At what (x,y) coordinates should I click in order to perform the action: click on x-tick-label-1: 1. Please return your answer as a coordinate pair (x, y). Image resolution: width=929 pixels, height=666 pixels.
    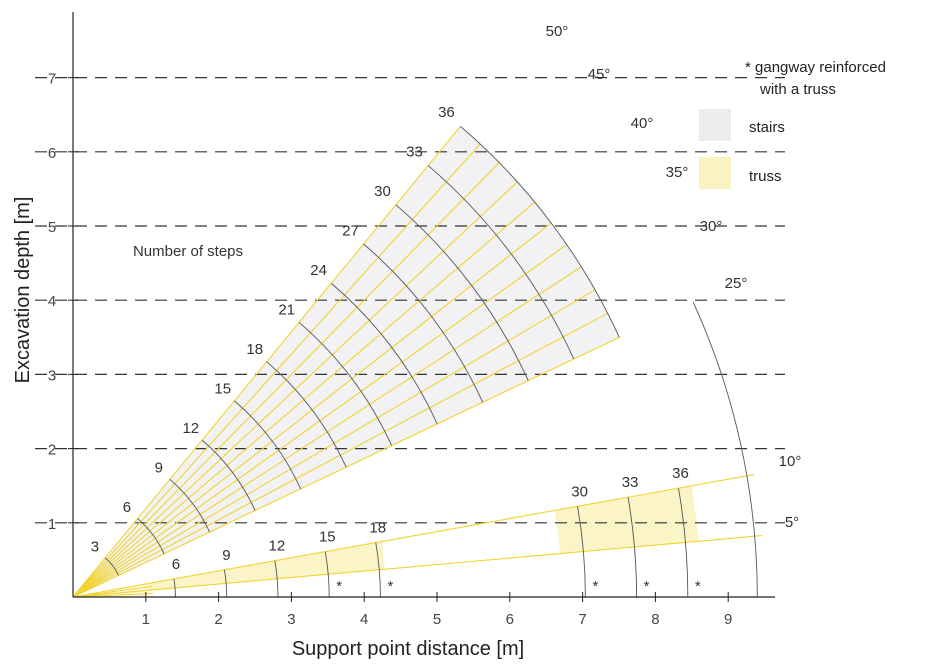
    Looking at the image, I should click on (146, 619).